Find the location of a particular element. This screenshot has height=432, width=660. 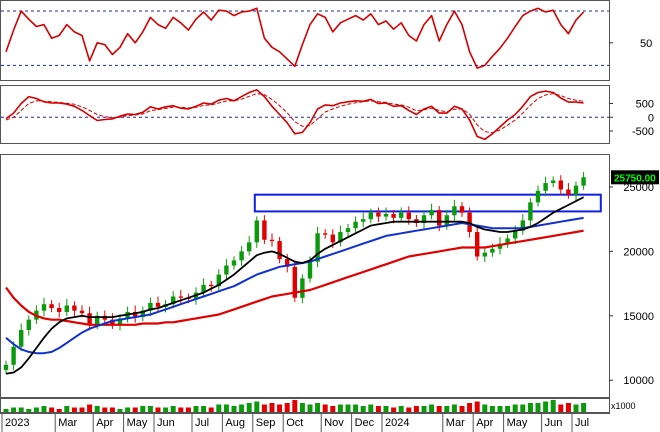

x-axis-tick-label: Jun is located at coordinates (166, 423).